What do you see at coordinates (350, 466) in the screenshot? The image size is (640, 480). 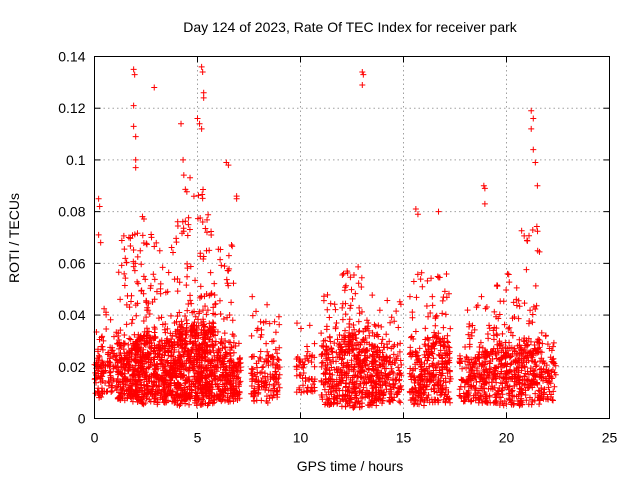 I see `x-axis-label: GPS time / hours` at bounding box center [350, 466].